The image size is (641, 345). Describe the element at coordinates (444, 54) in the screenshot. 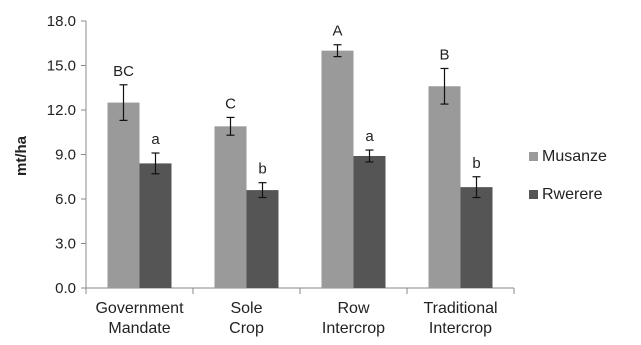

I see `significance-label: B` at that location.